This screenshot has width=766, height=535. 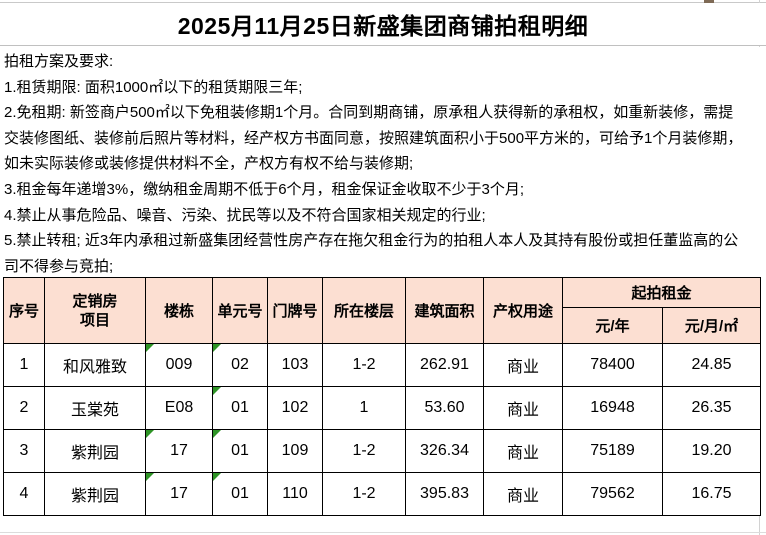 What do you see at coordinates (24, 365) in the screenshot?
I see `cell-seq: 1` at bounding box center [24, 365].